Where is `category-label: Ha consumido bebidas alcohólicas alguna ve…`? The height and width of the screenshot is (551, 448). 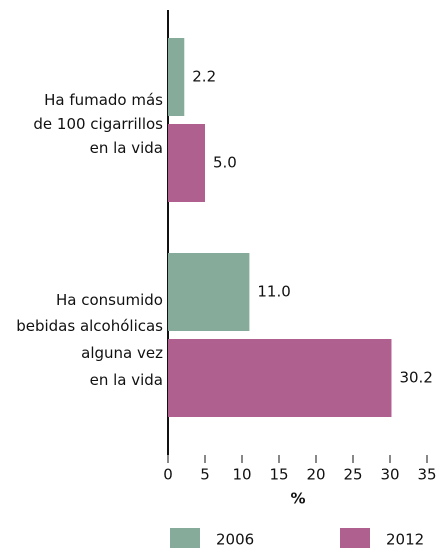
category-label: Ha consumido bebidas alcohólicas alguna ve… is located at coordinates (89, 340).